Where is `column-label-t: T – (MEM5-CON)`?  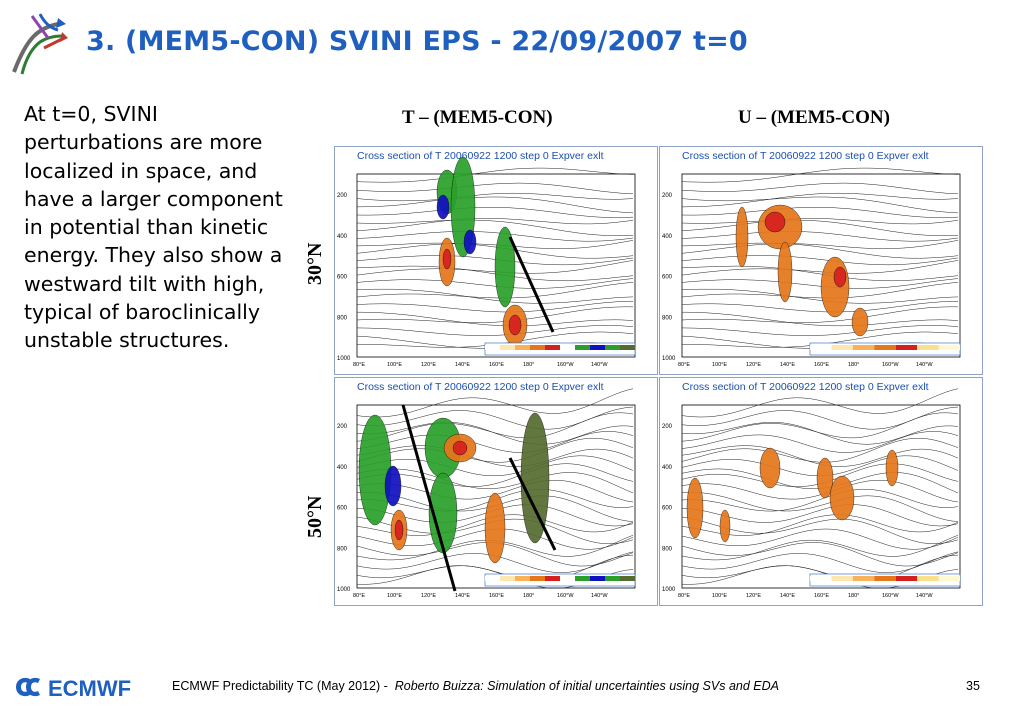 column-label-t: T – (MEM5-CON) is located at coordinates (477, 117).